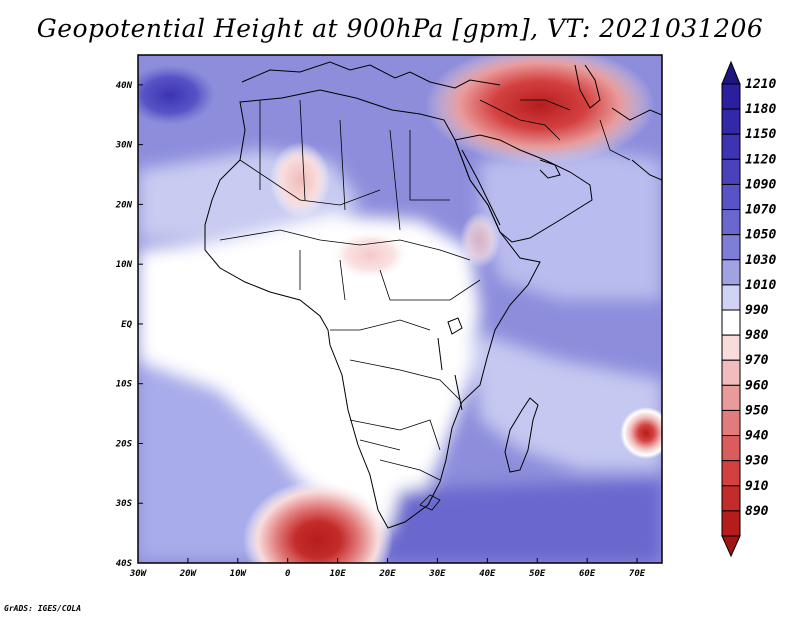 The width and height of the screenshot is (800, 618). I want to click on weak-low-central-africa, so click(370, 255).